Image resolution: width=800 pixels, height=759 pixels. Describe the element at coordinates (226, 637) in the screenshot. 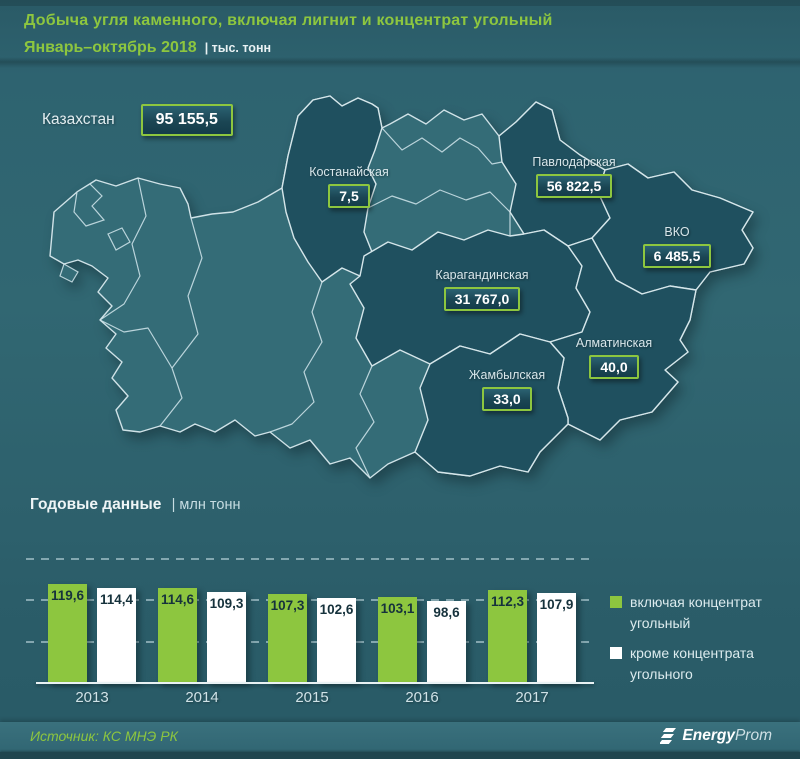

I see `bar-2014-series1` at that location.